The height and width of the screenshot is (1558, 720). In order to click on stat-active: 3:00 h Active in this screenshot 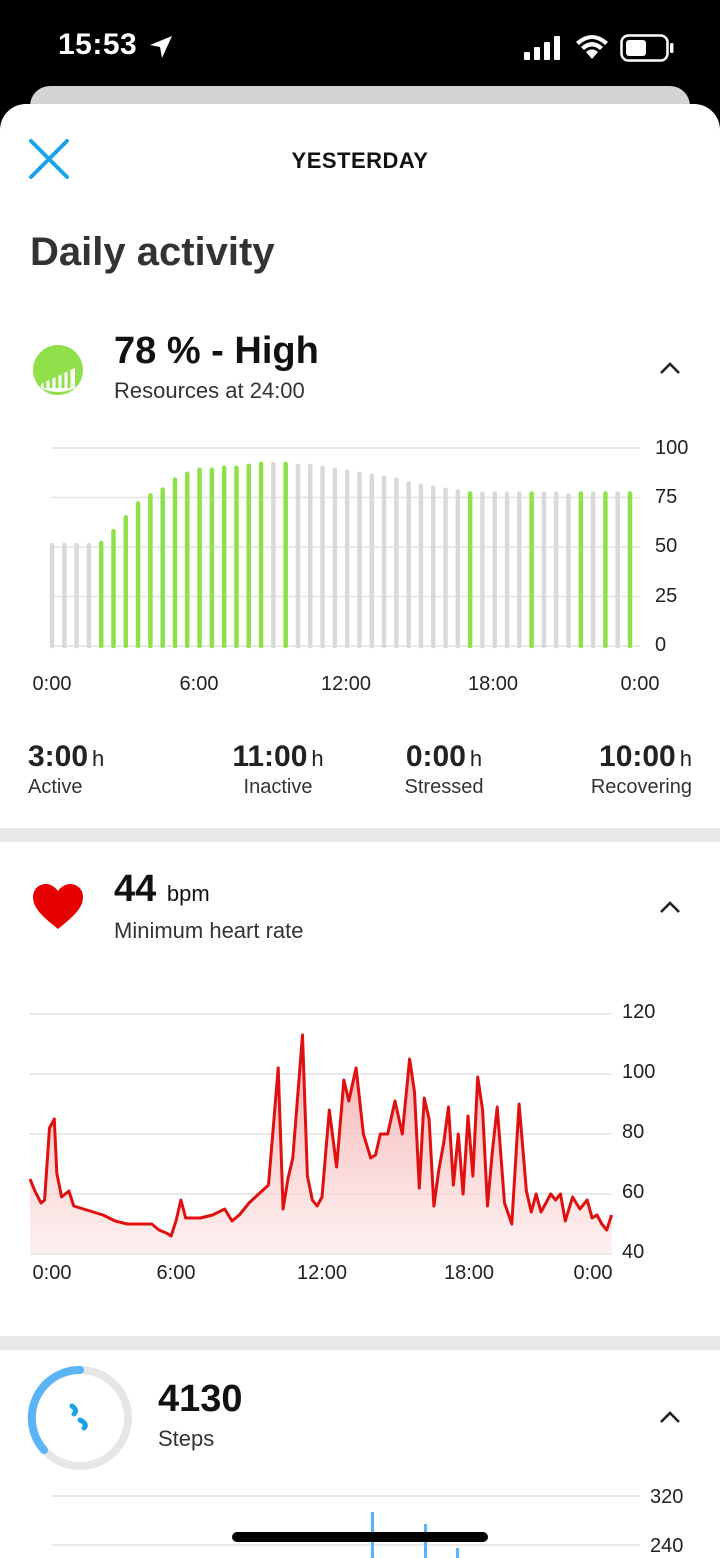, I will do `click(66, 769)`.